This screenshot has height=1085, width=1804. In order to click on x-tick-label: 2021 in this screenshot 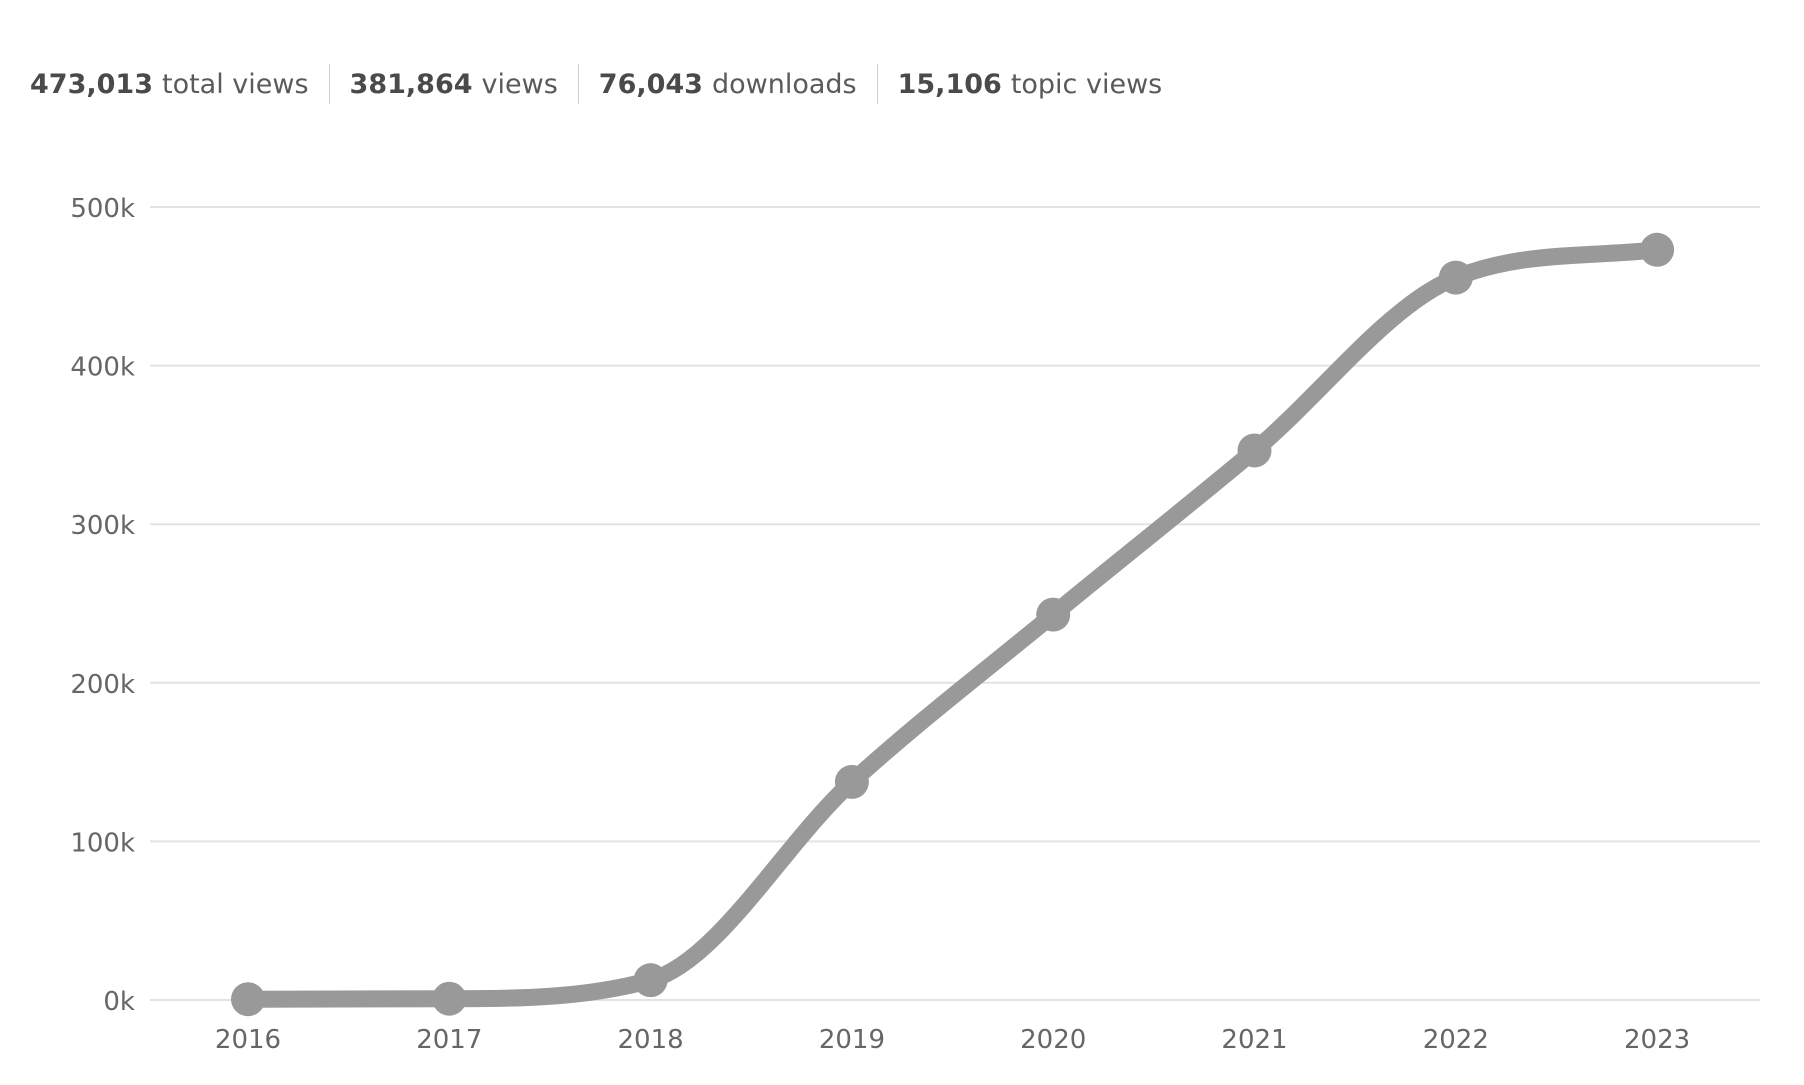, I will do `click(1254, 1040)`.